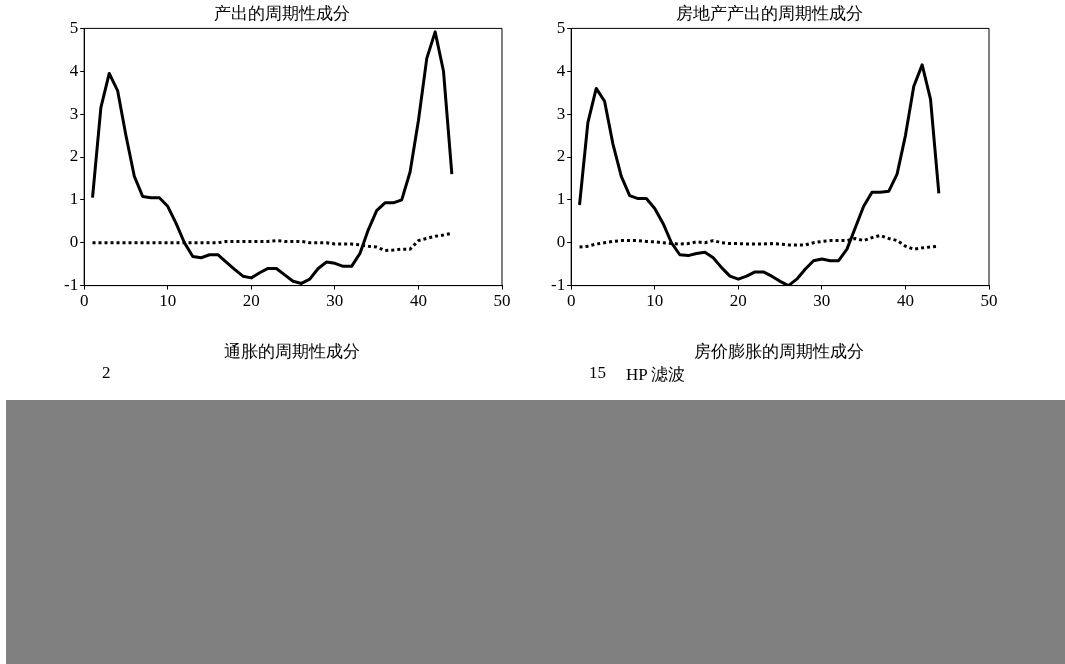 The width and height of the screenshot is (1065, 664). Describe the element at coordinates (779, 352) in the screenshot. I see `text: 房价膨胀的周期性成分` at that location.